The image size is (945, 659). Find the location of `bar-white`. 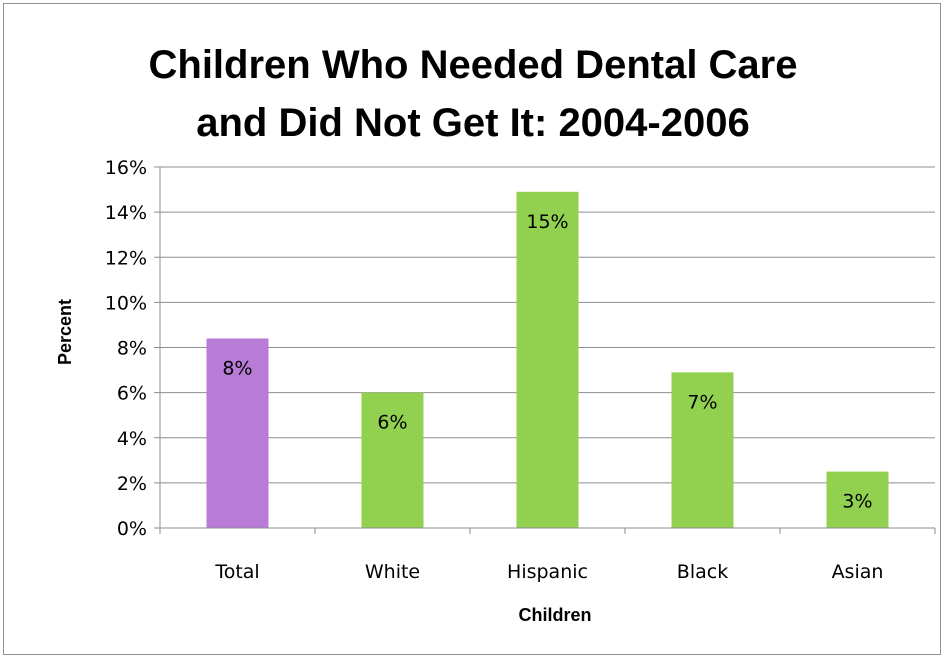

bar-white is located at coordinates (392, 460).